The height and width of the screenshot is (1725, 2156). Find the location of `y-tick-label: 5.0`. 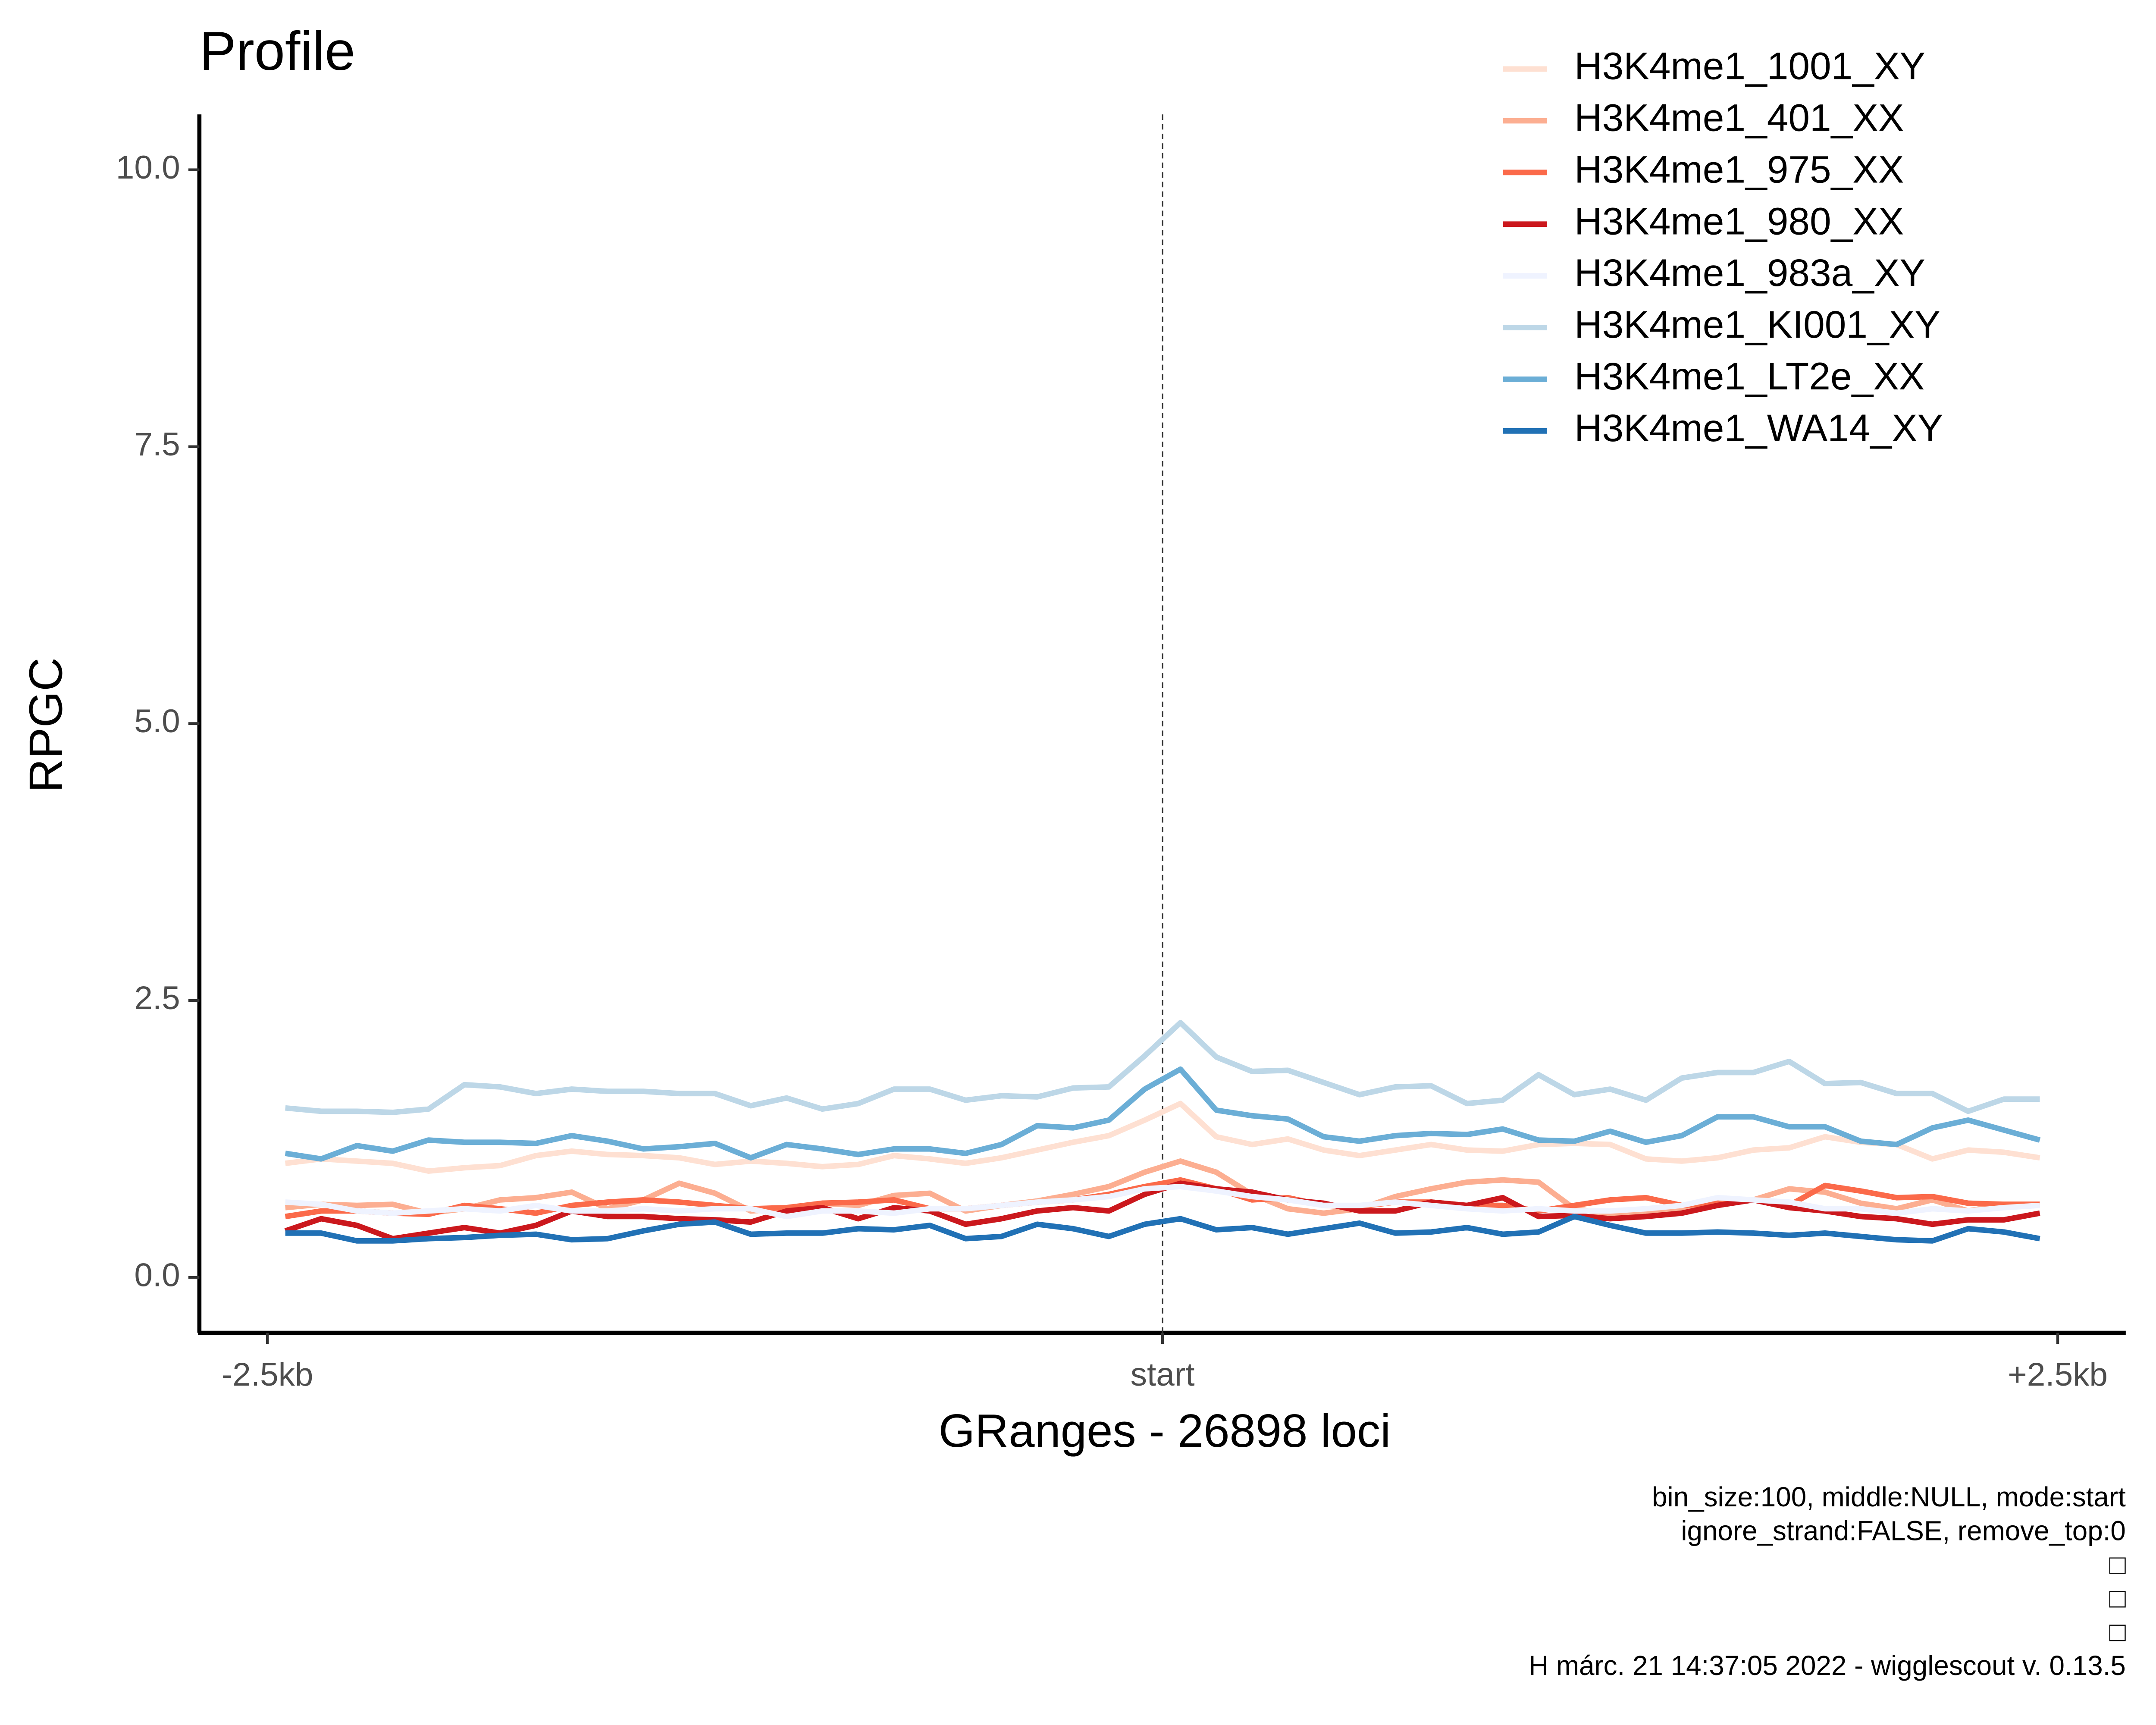

y-tick-label: 5.0 is located at coordinates (157, 722).